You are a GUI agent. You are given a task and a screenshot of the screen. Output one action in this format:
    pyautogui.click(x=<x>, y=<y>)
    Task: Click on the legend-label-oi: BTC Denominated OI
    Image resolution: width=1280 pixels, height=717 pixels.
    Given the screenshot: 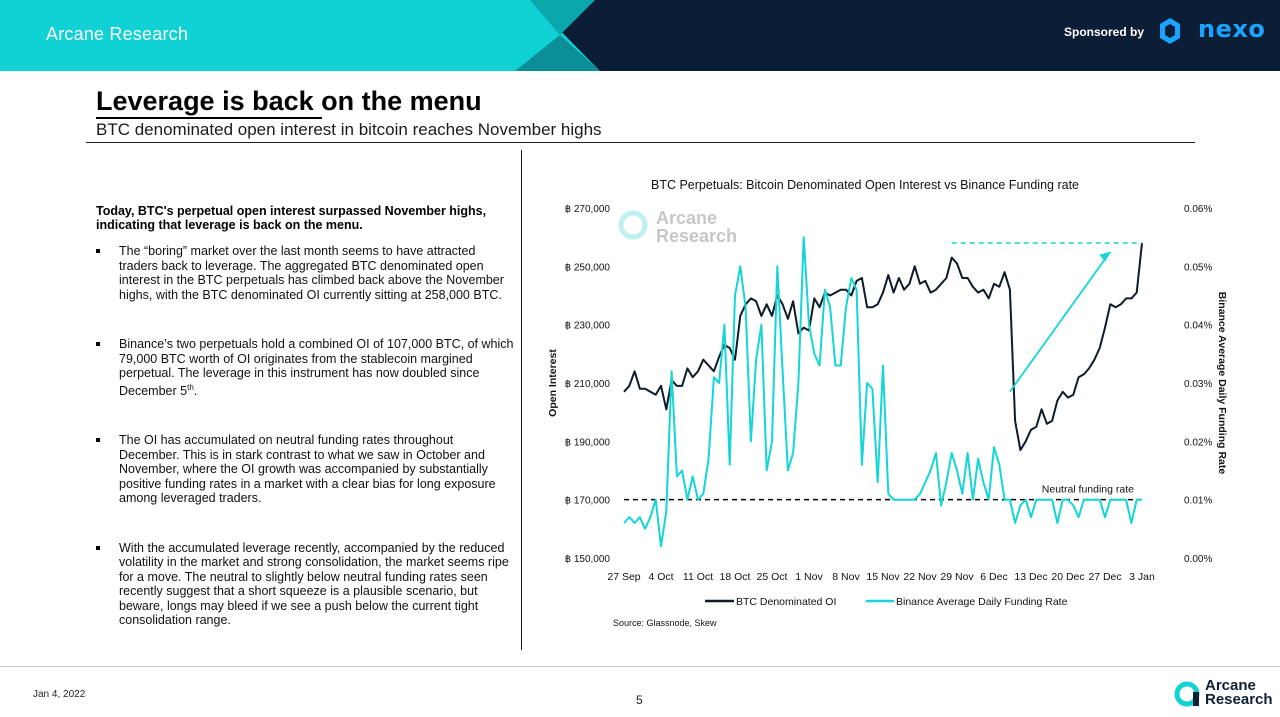 What is the action you would take?
    pyautogui.click(x=786, y=602)
    